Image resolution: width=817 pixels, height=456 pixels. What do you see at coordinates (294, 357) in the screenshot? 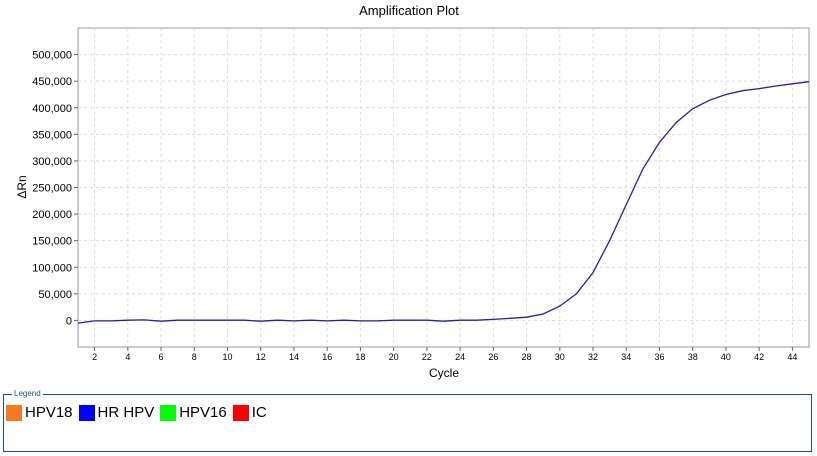
I see `x-tick-label: 14` at bounding box center [294, 357].